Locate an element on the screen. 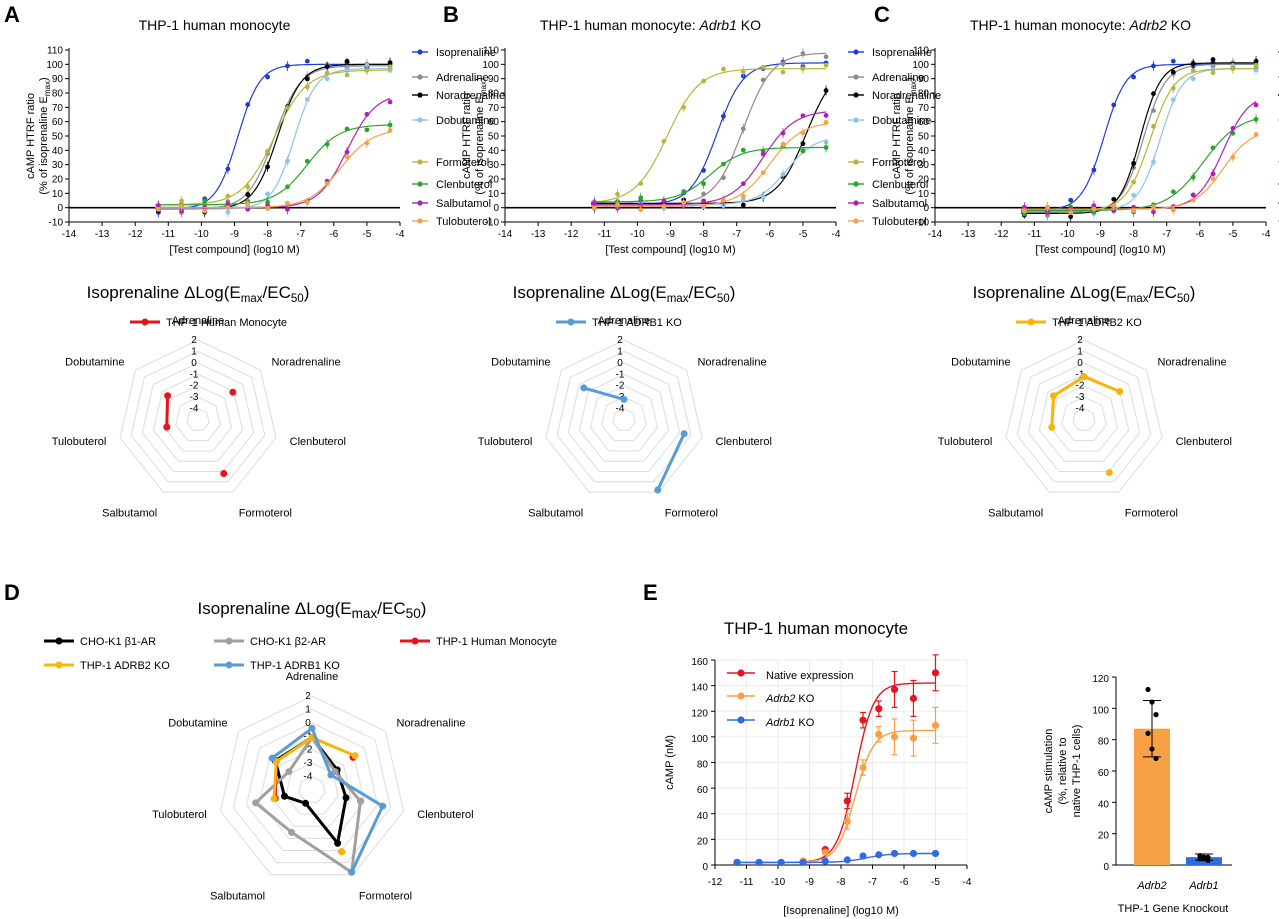 This screenshot has width=1279, height=919. panel-label-d: D is located at coordinates (12, 592).